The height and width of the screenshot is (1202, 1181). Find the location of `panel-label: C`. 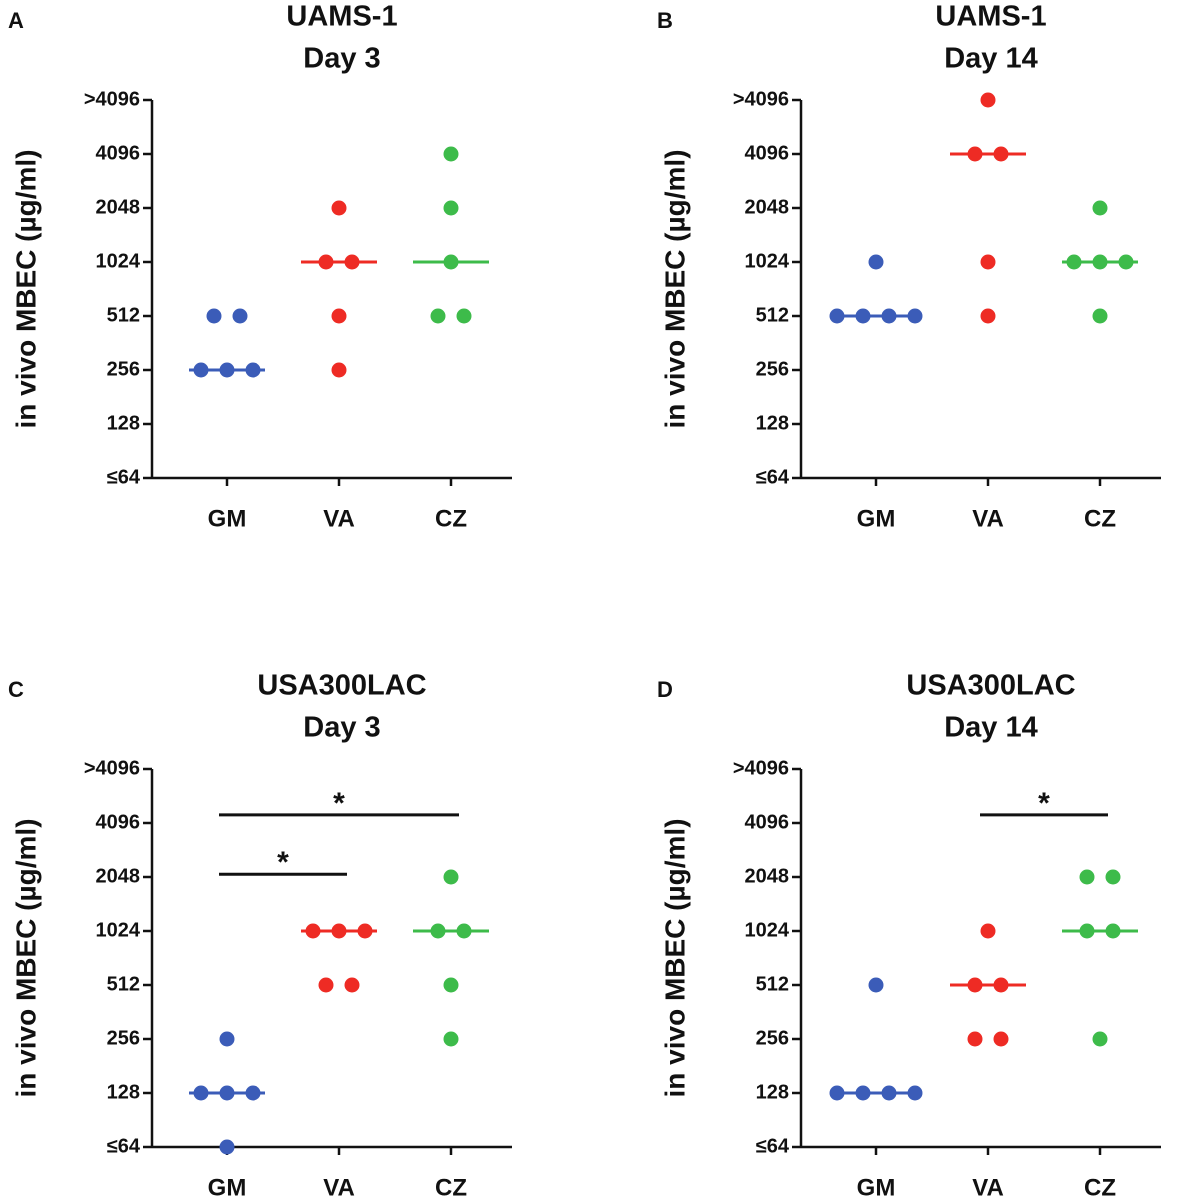

panel-label: C is located at coordinates (16, 689).